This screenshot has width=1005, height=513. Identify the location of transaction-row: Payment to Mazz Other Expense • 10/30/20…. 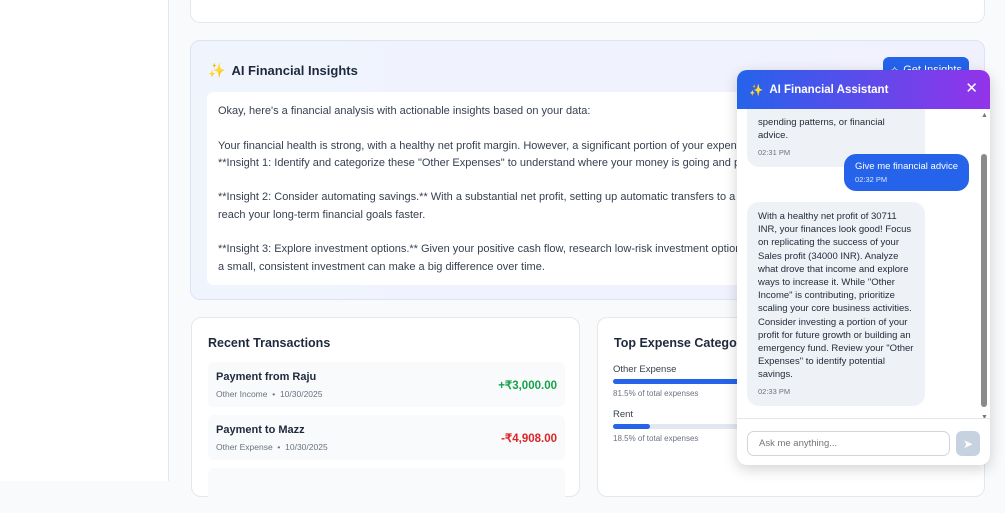
(386, 437).